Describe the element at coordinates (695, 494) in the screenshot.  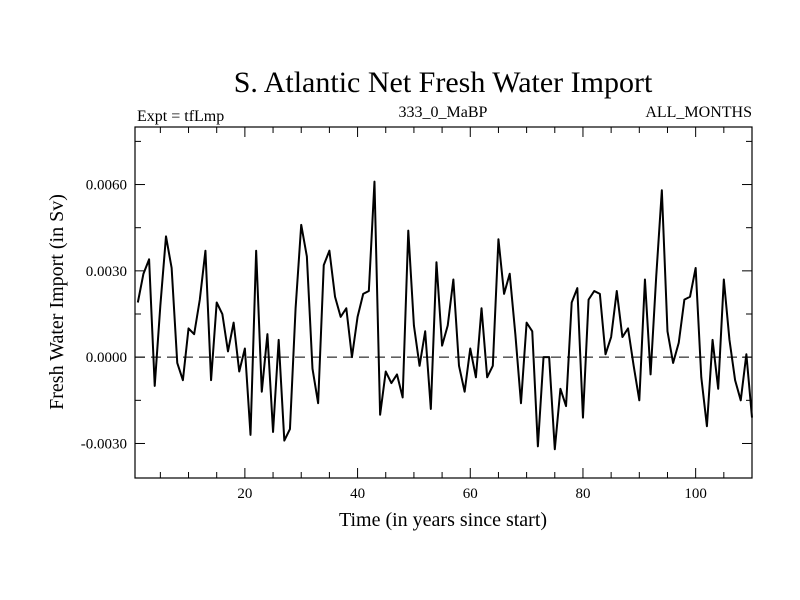
I see `x-tick-label: 100` at that location.